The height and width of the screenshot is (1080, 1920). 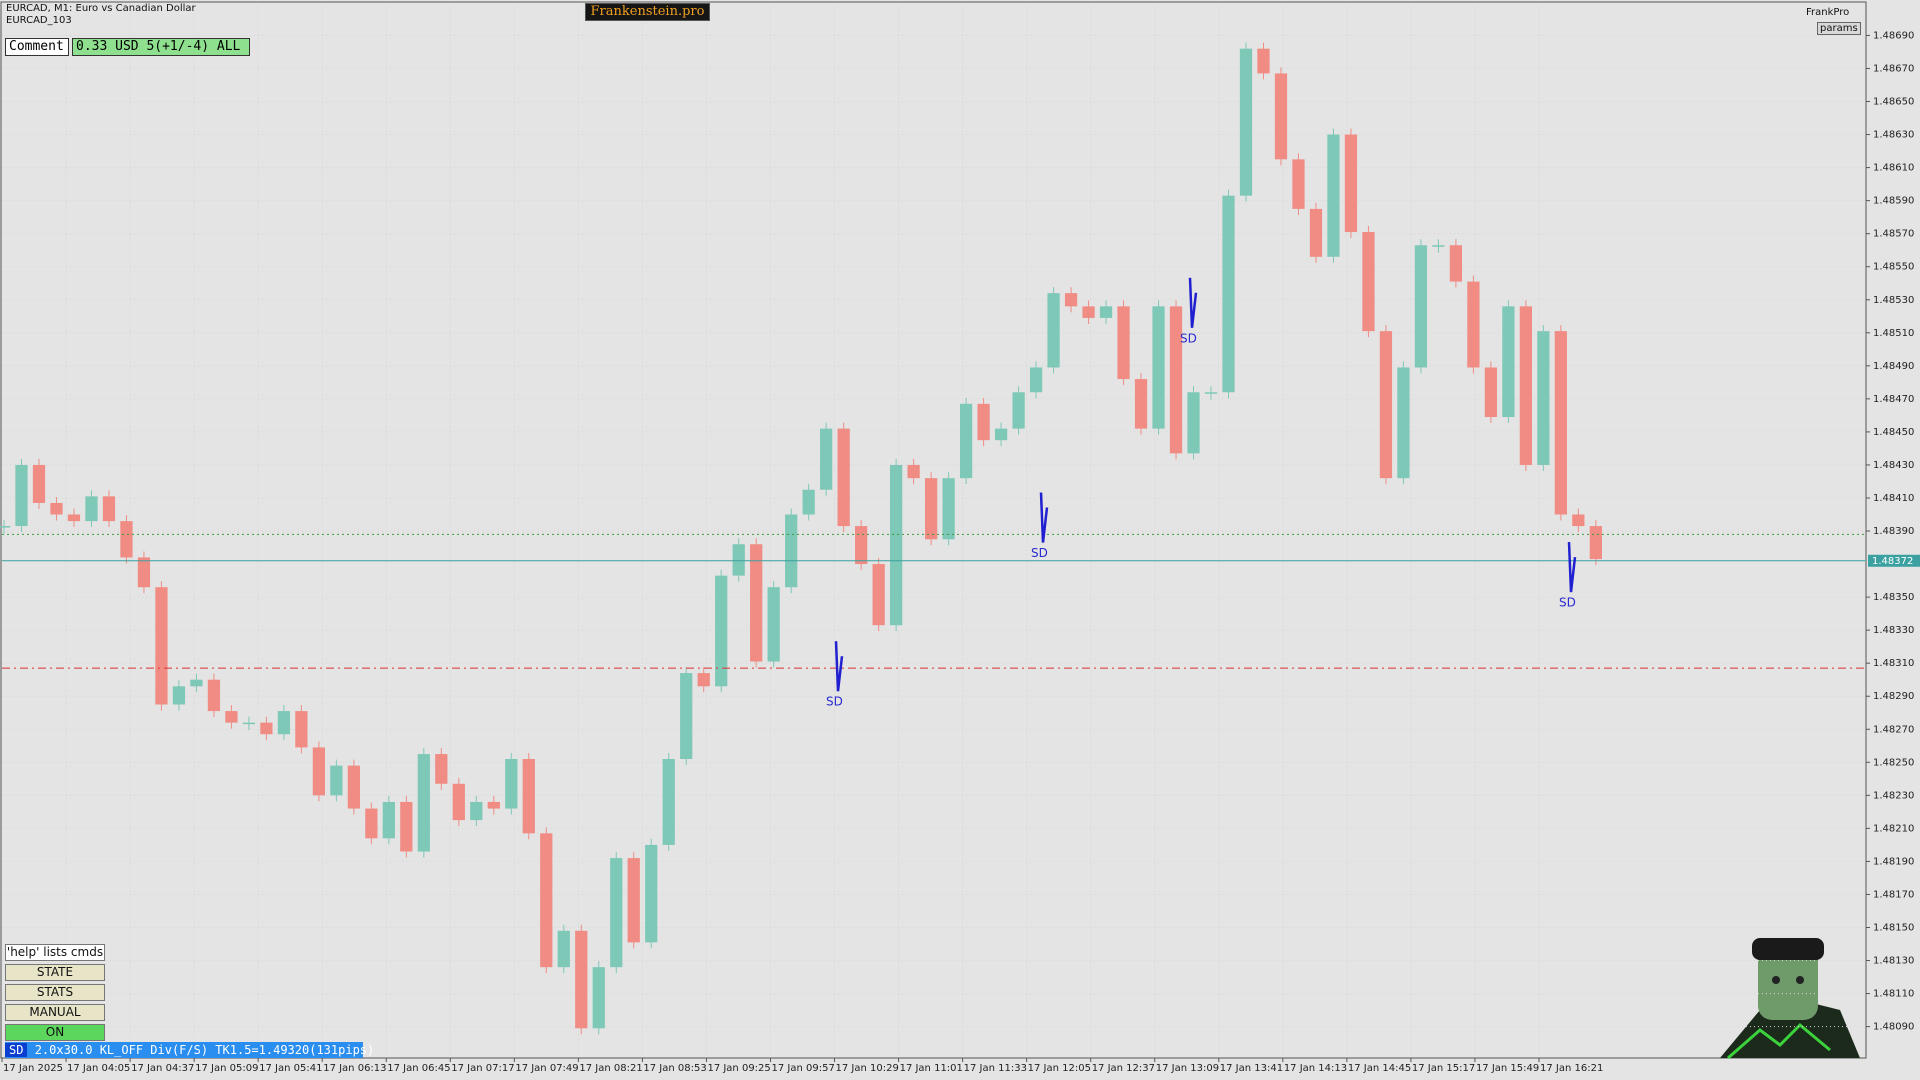 I want to click on on-button: ON, so click(x=55, y=1032).